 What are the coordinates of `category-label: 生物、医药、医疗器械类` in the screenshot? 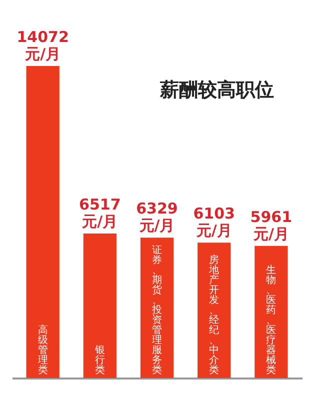 It's located at (271, 320).